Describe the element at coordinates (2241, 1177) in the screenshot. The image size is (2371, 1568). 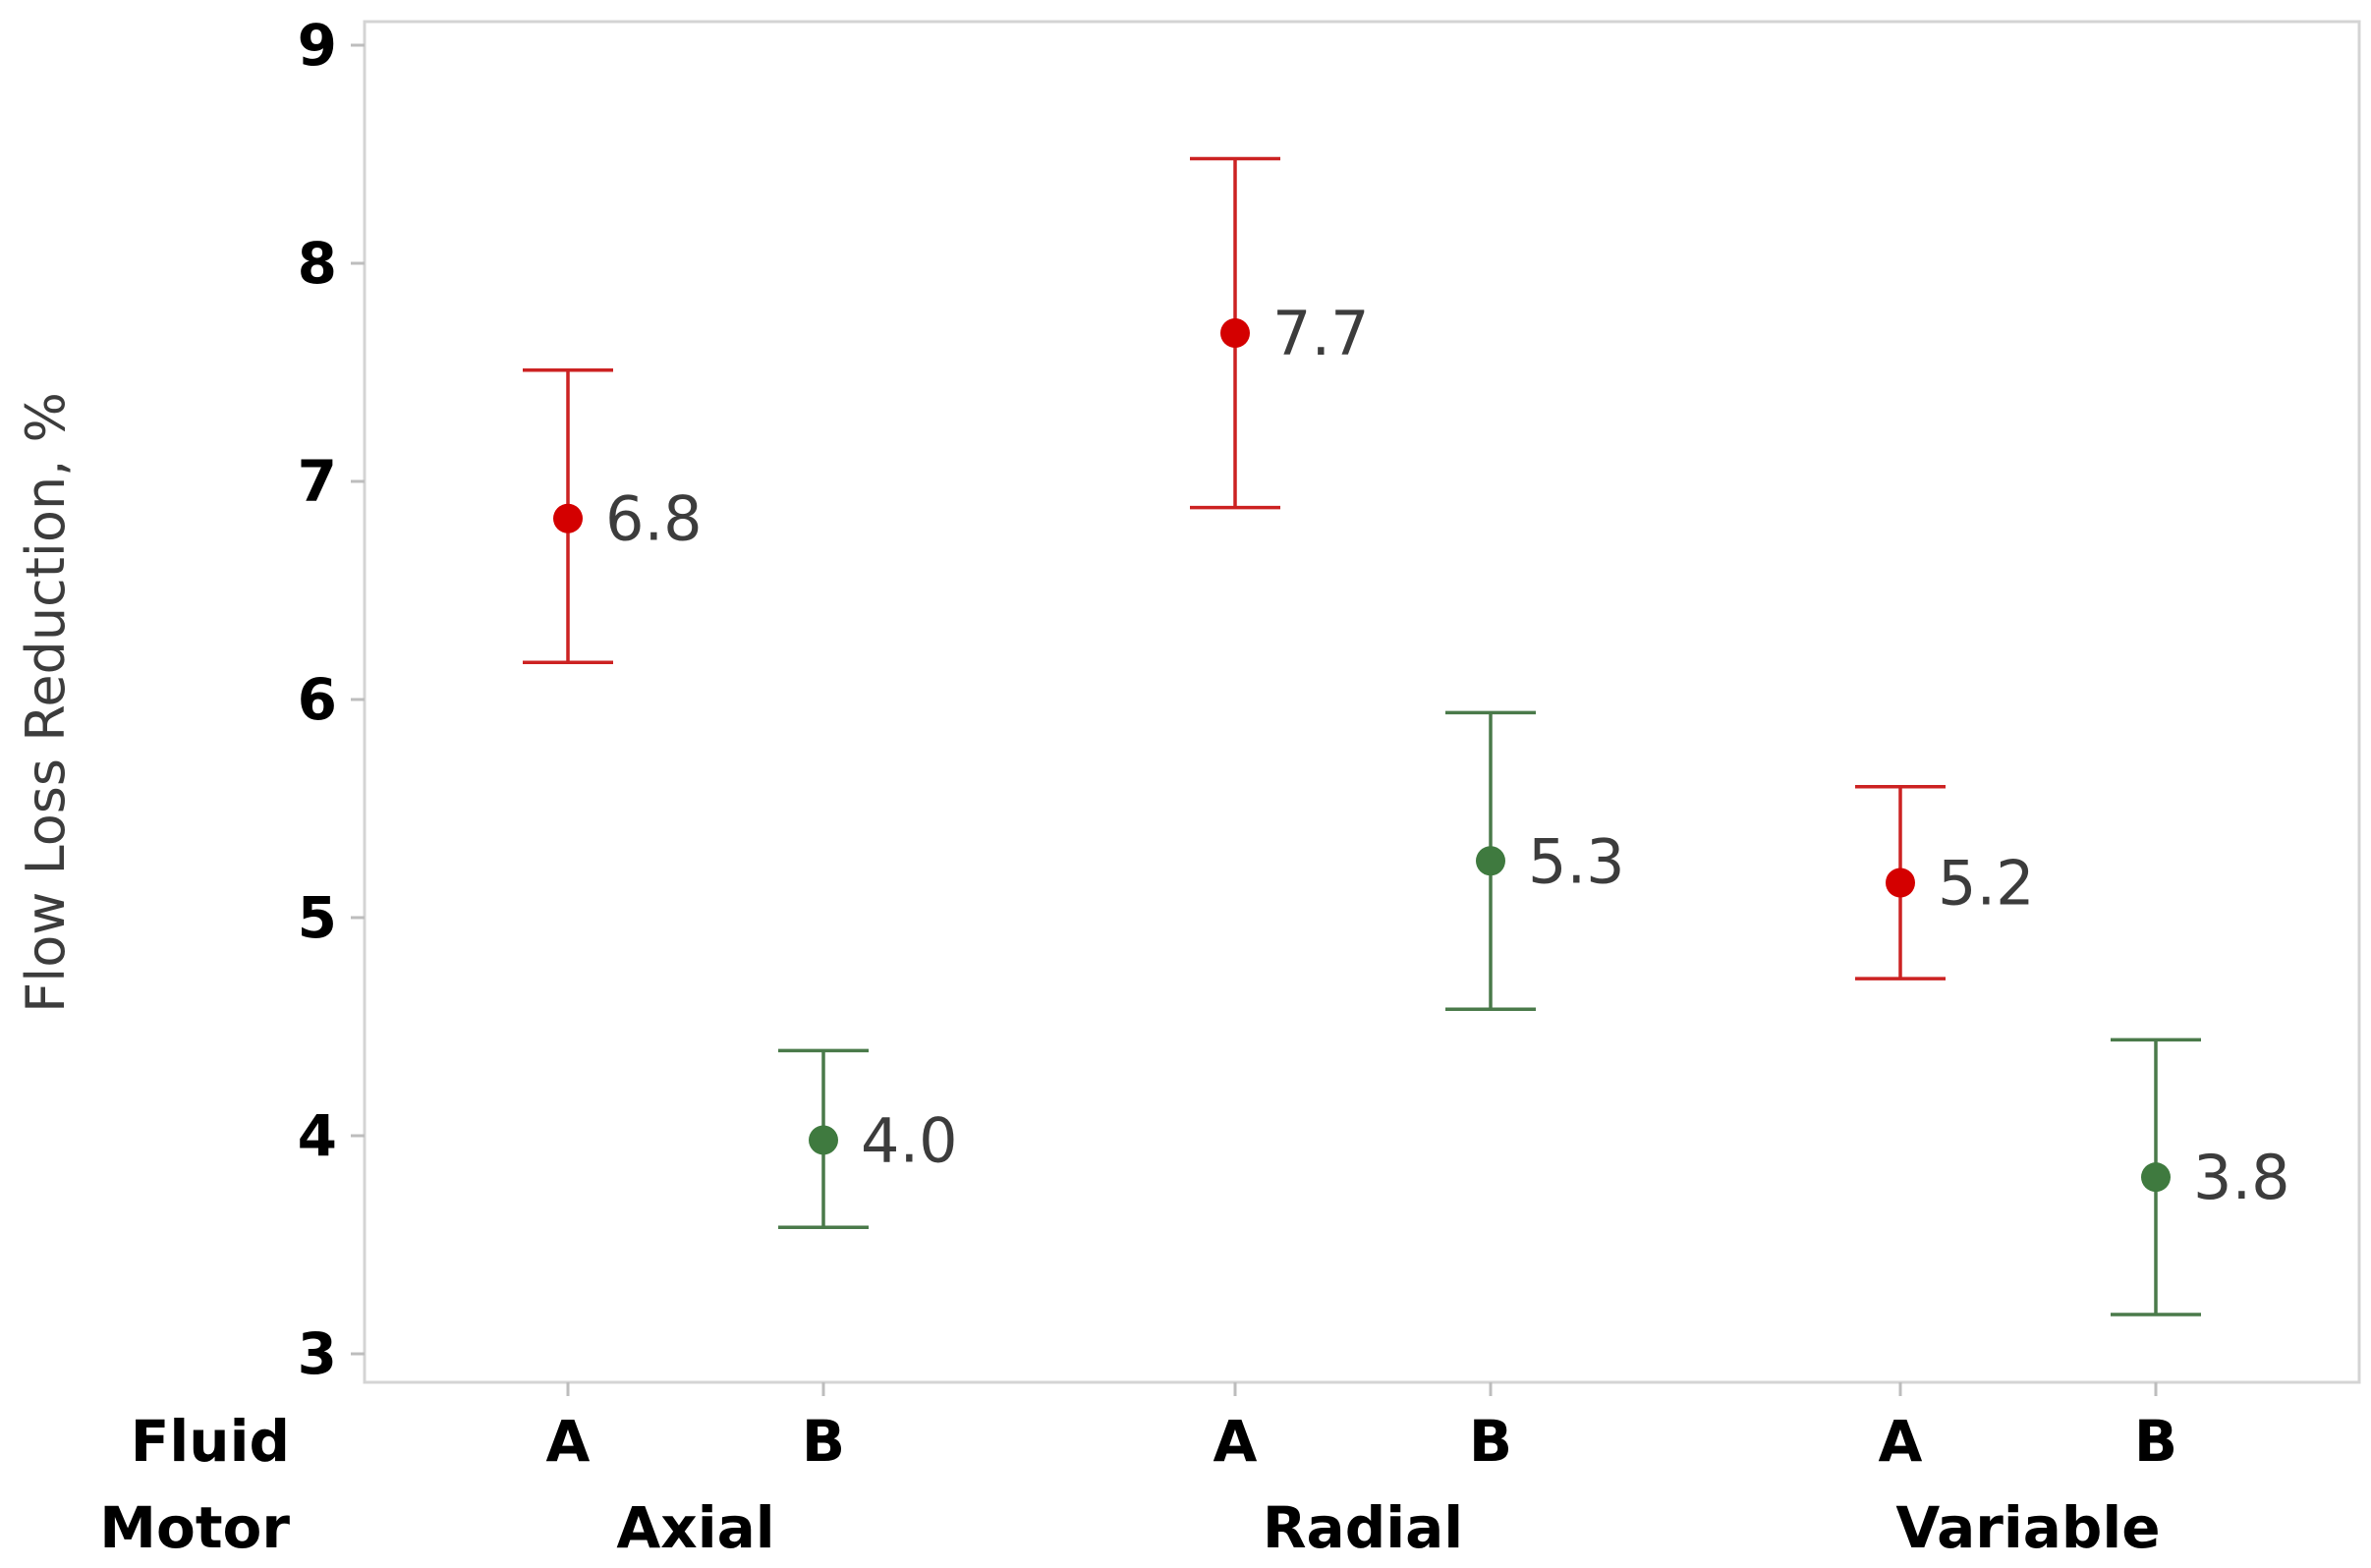
I see `data-label: 3.8` at that location.